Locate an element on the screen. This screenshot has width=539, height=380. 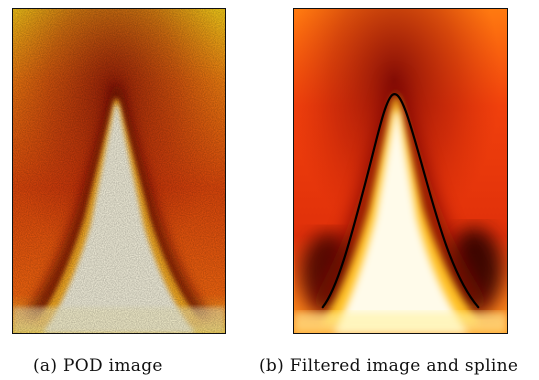
caption-pod-image: (a) POD image is located at coordinates (98, 366).